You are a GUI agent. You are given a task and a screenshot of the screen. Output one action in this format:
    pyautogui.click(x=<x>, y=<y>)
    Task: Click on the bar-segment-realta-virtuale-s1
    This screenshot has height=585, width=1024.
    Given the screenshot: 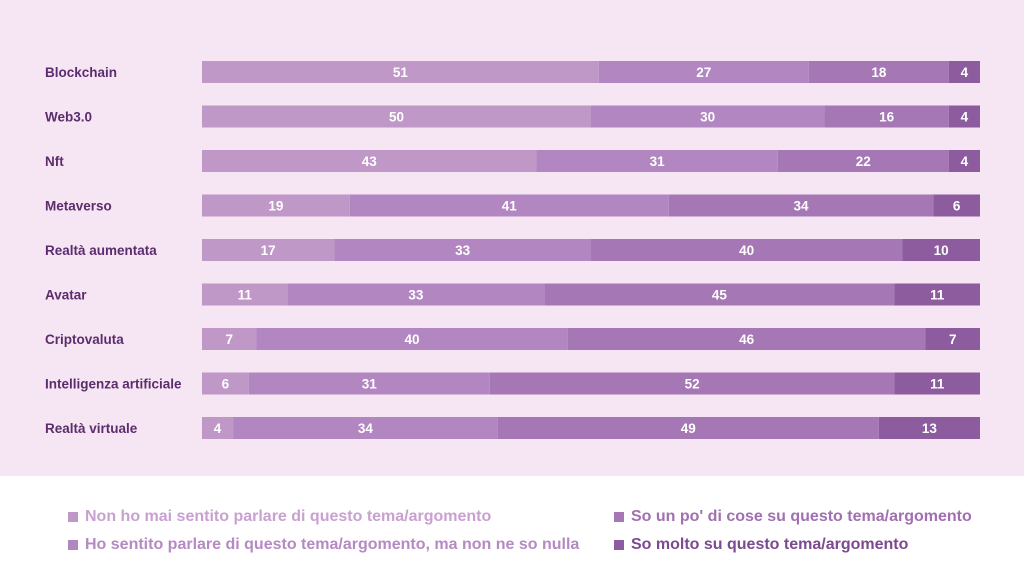 What is the action you would take?
    pyautogui.click(x=218, y=428)
    